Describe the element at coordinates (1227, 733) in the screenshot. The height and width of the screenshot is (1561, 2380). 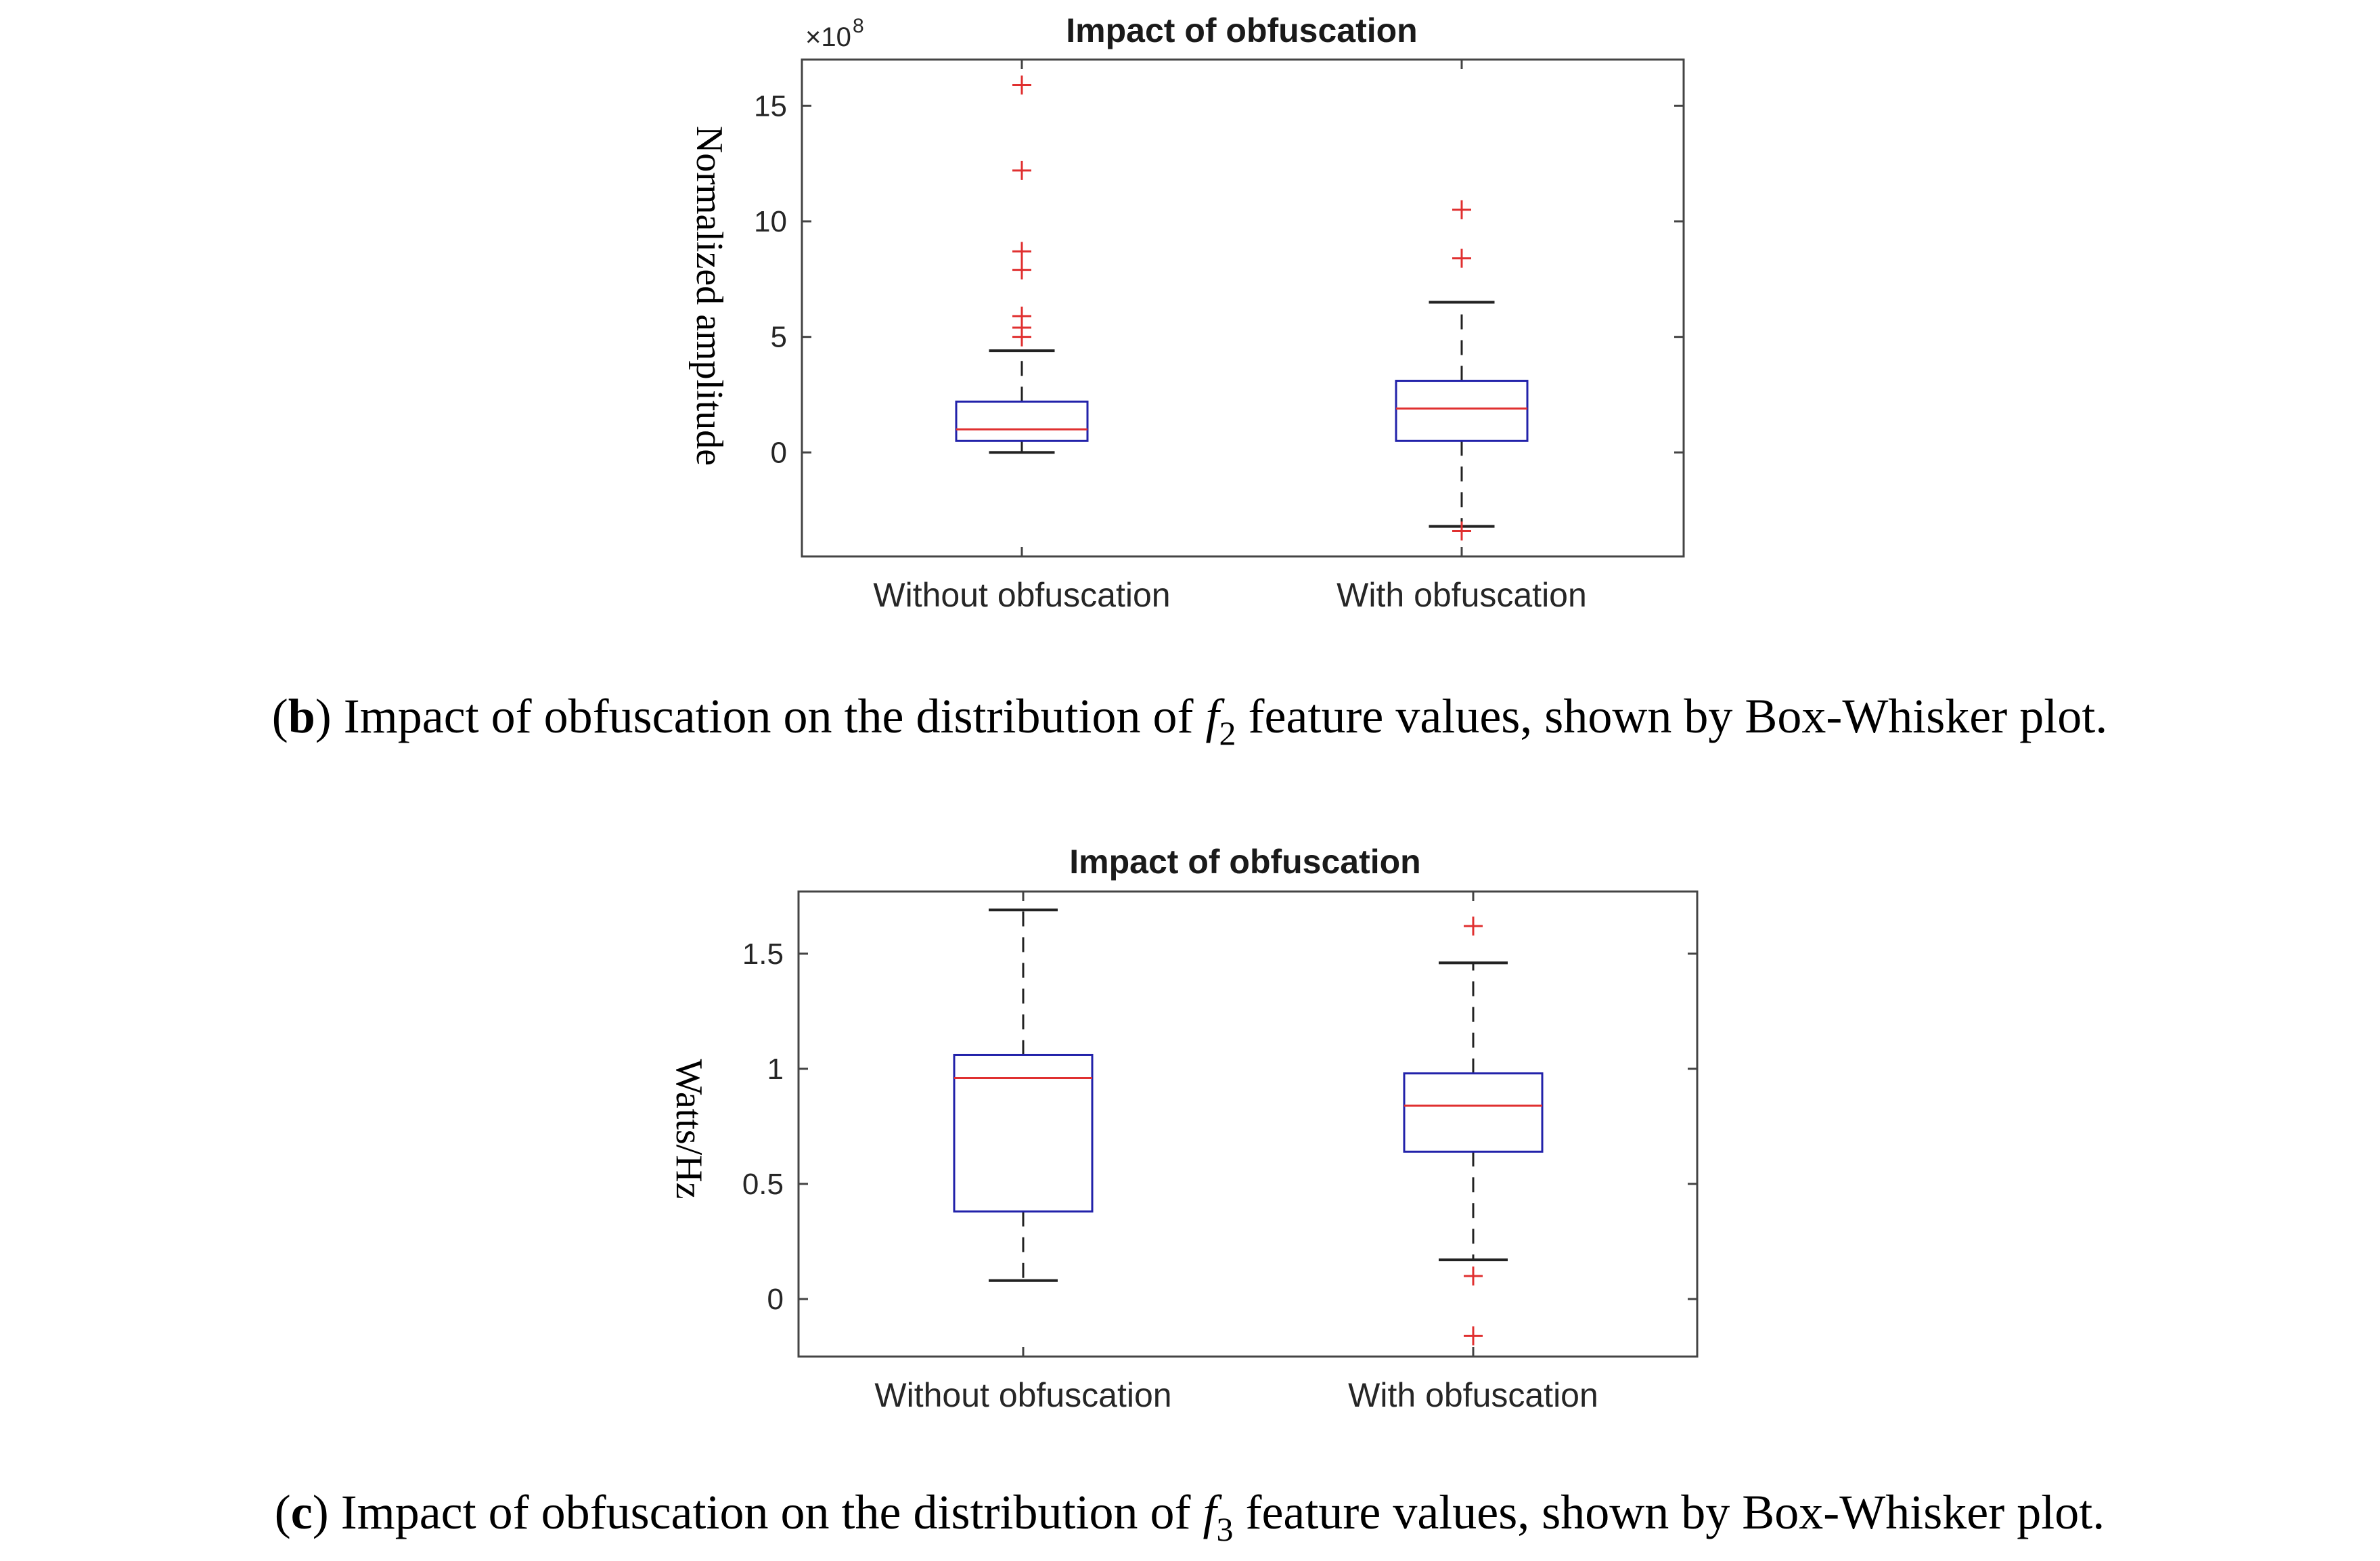
I see `panel-b-caption-subscript: 2` at that location.